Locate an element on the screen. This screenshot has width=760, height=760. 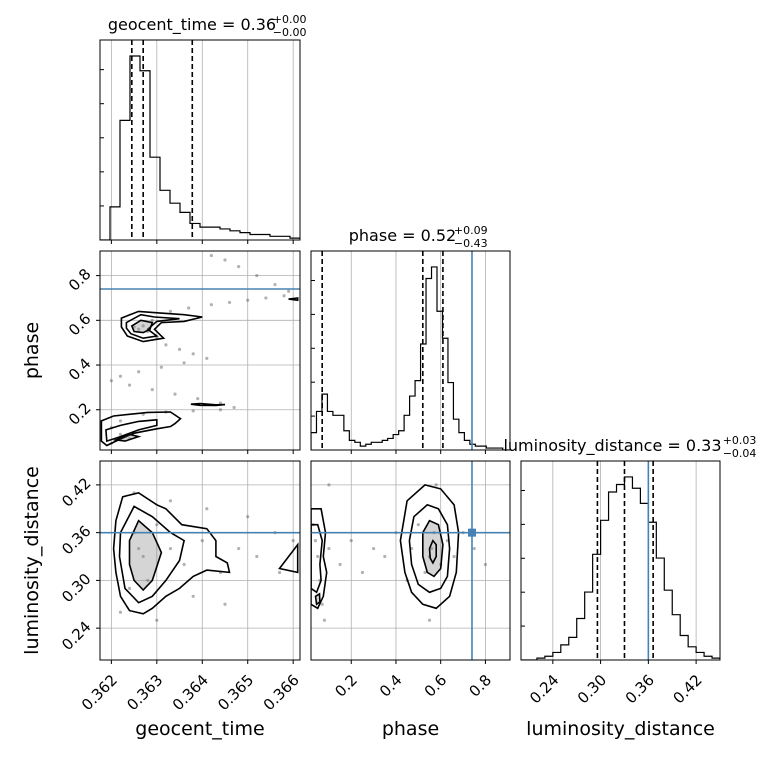
truth-marker is located at coordinates (471, 532).